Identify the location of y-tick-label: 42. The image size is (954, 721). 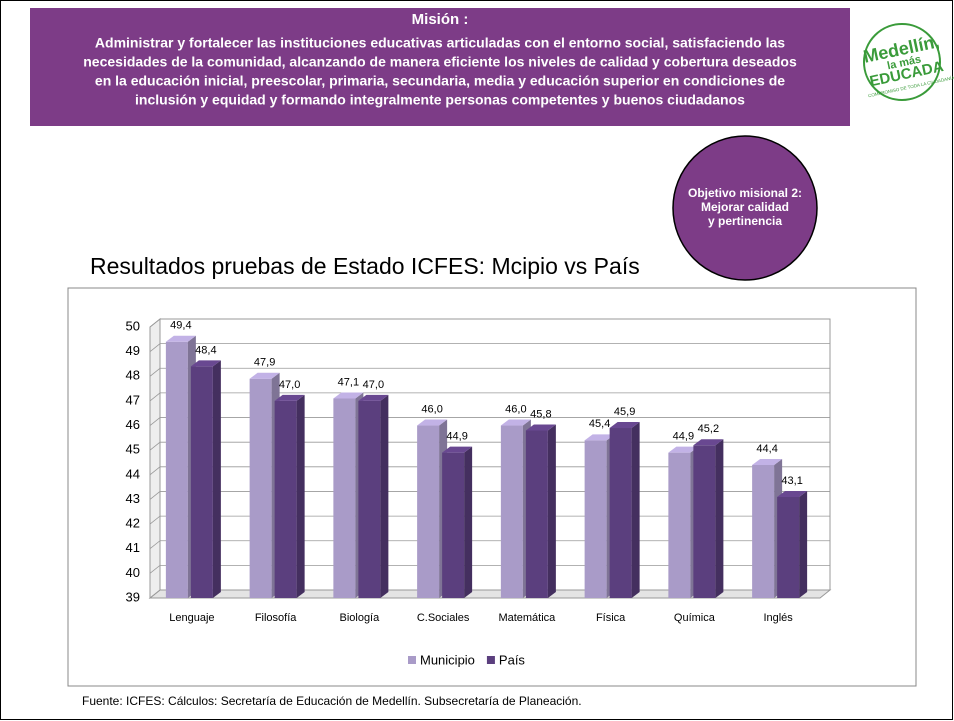
(133, 523).